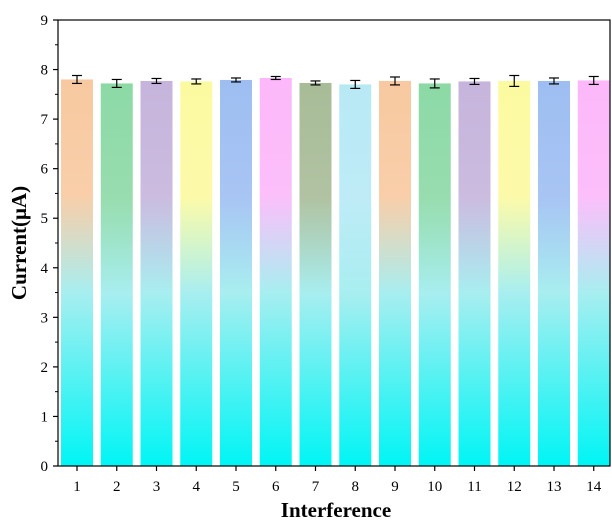 This screenshot has width=612, height=521. What do you see at coordinates (157, 487) in the screenshot?
I see `x-tick-label: 3` at bounding box center [157, 487].